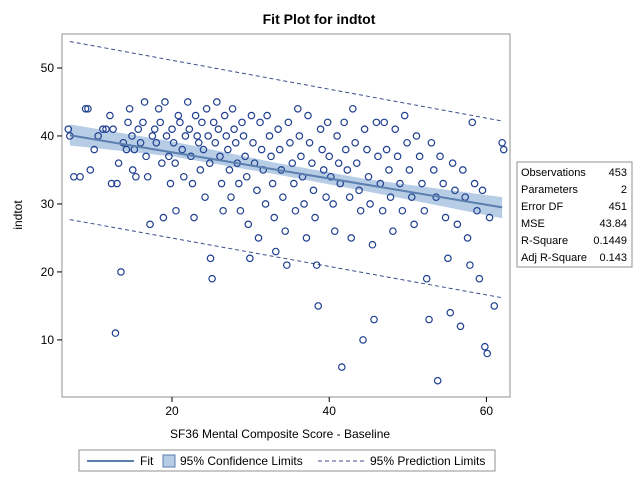 This screenshot has width=640, height=480. Describe the element at coordinates (542, 207) in the screenshot. I see `fit-statistic-label: Error DF` at that location.